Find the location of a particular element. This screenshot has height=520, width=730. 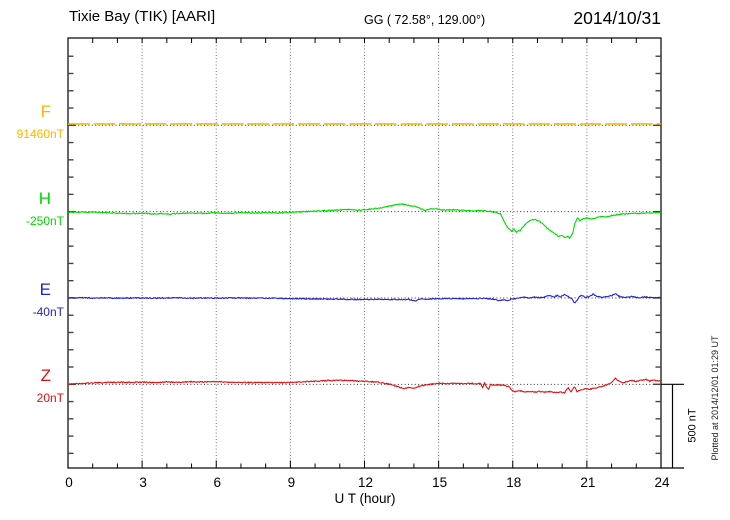

geographic-coordinates: GG ( 72.58°, 129.00°) is located at coordinates (425, 20).